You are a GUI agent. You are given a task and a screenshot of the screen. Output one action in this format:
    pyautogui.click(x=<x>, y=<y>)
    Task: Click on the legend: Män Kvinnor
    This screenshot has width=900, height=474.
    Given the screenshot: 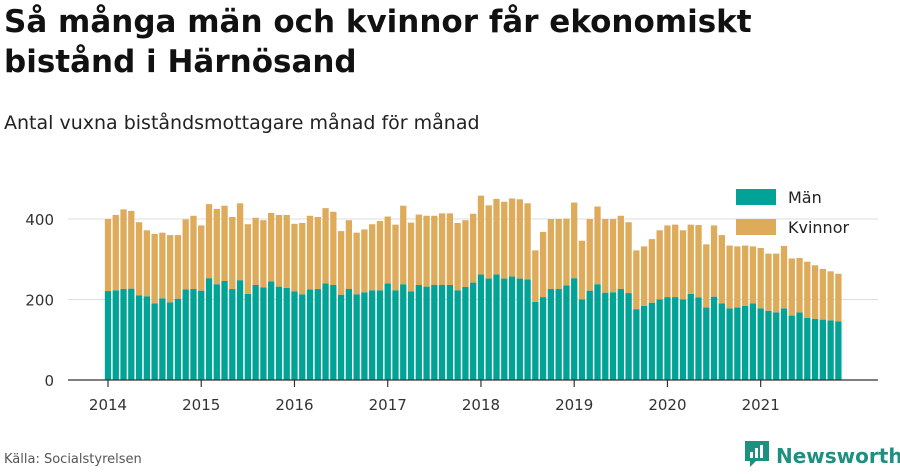 What is the action you would take?
    pyautogui.click(x=792, y=212)
    